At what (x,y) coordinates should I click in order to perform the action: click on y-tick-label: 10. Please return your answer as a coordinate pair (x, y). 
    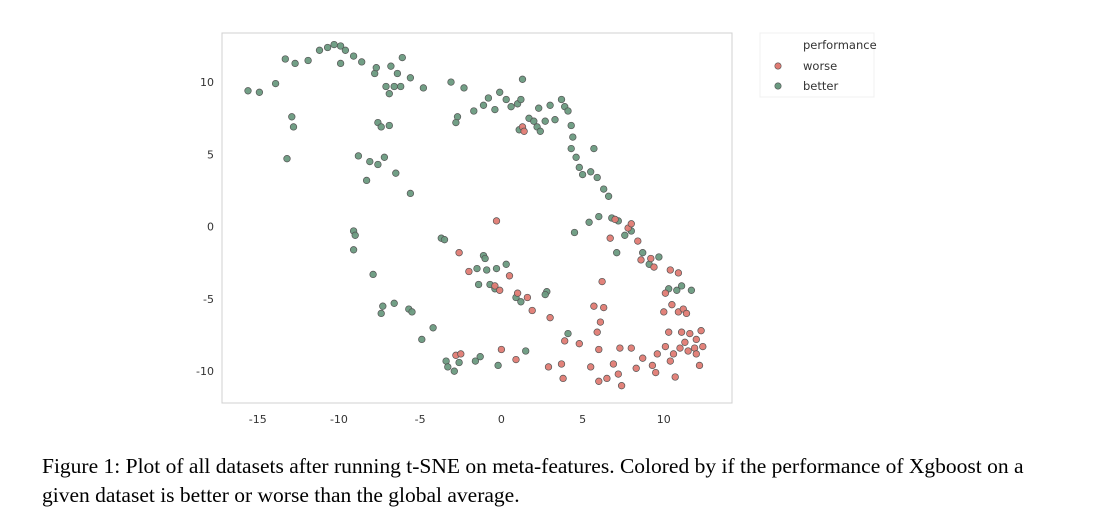
    Looking at the image, I should click on (207, 82).